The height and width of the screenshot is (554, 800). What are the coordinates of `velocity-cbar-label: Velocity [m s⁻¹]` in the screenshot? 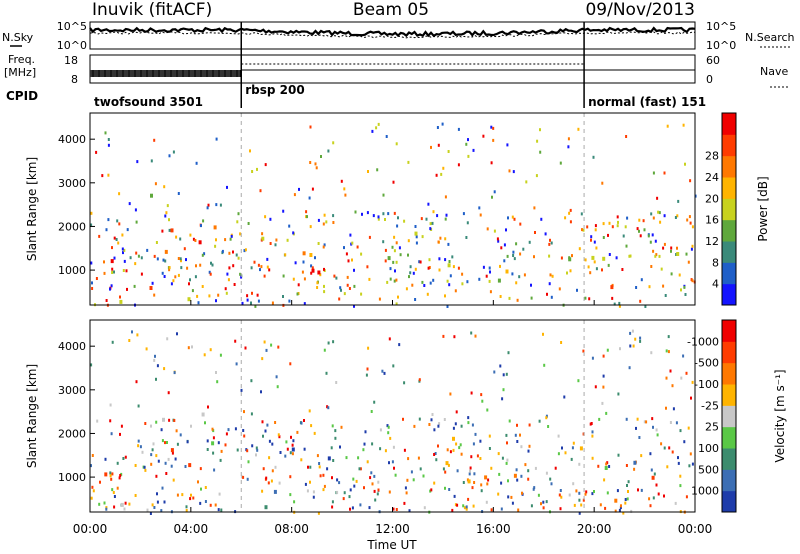 It's located at (780, 415).